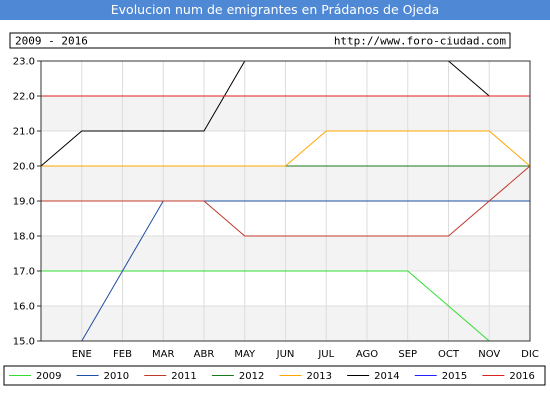 The width and height of the screenshot is (550, 400). Describe the element at coordinates (122, 354) in the screenshot. I see `x-tick-label: FEB` at that location.